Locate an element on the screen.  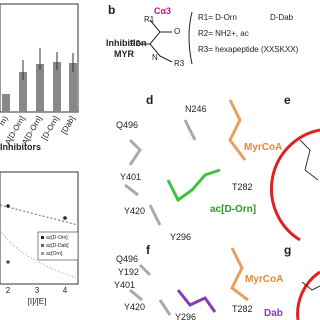
atom: O is located at coordinates (177, 31).